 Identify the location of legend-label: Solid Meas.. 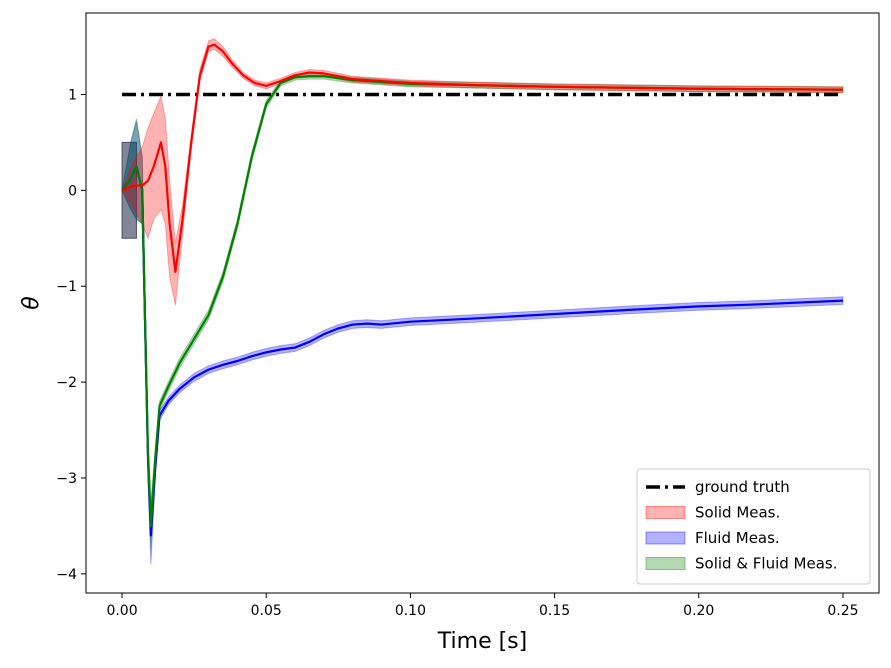
(737, 513).